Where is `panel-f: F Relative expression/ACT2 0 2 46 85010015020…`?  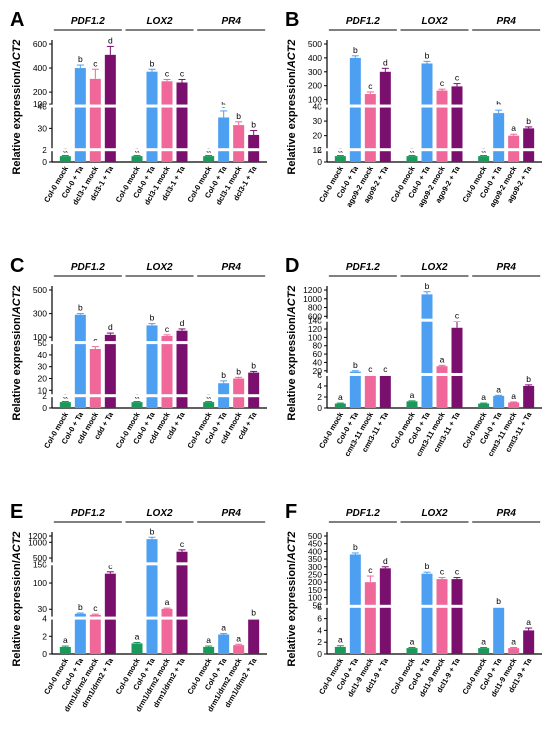
panel-f: F Relative expression/ACT2 0 2 46 85010015020… is located at coordinates (413, 600).